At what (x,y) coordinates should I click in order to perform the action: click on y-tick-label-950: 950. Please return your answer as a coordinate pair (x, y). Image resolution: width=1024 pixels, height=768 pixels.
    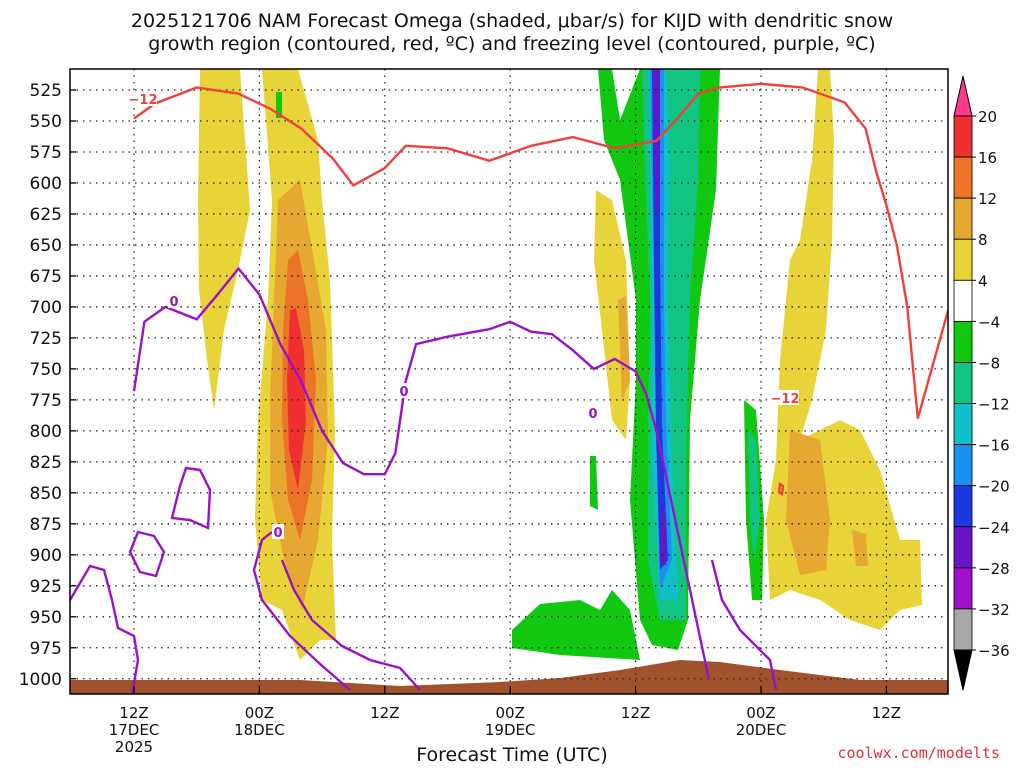
    Looking at the image, I should click on (46, 618).